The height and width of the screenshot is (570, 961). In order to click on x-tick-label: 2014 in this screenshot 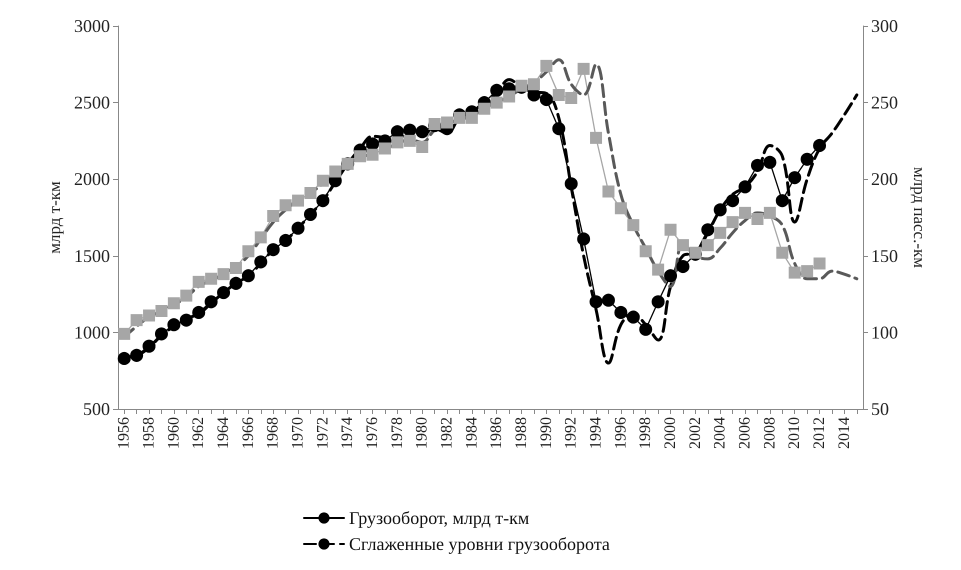, I will do `click(844, 433)`.